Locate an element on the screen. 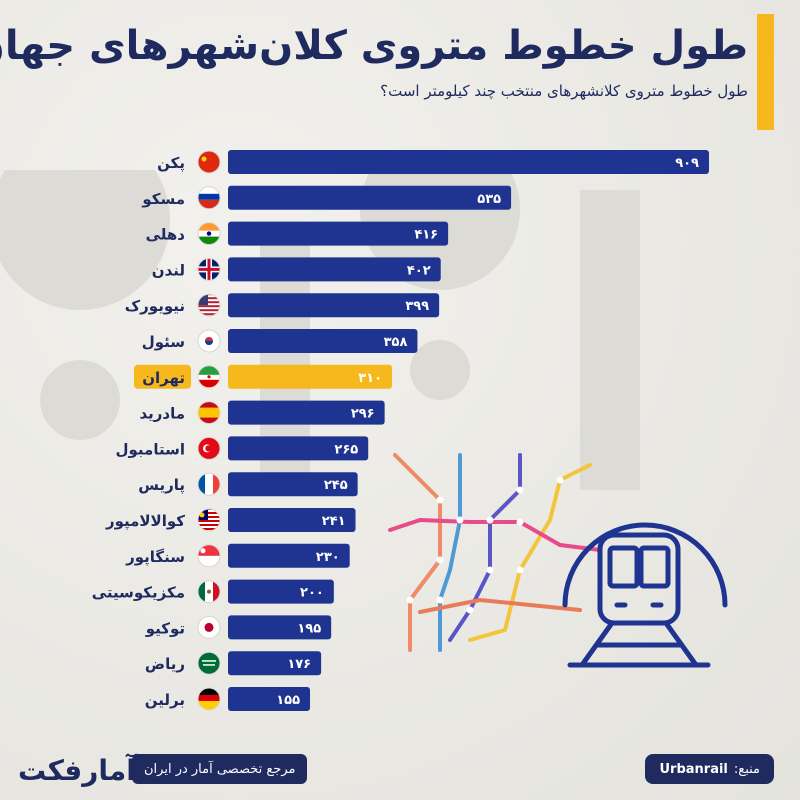 Image resolution: width=800 pixels, height=800 pixels. japan-flag-icon is located at coordinates (209, 627).